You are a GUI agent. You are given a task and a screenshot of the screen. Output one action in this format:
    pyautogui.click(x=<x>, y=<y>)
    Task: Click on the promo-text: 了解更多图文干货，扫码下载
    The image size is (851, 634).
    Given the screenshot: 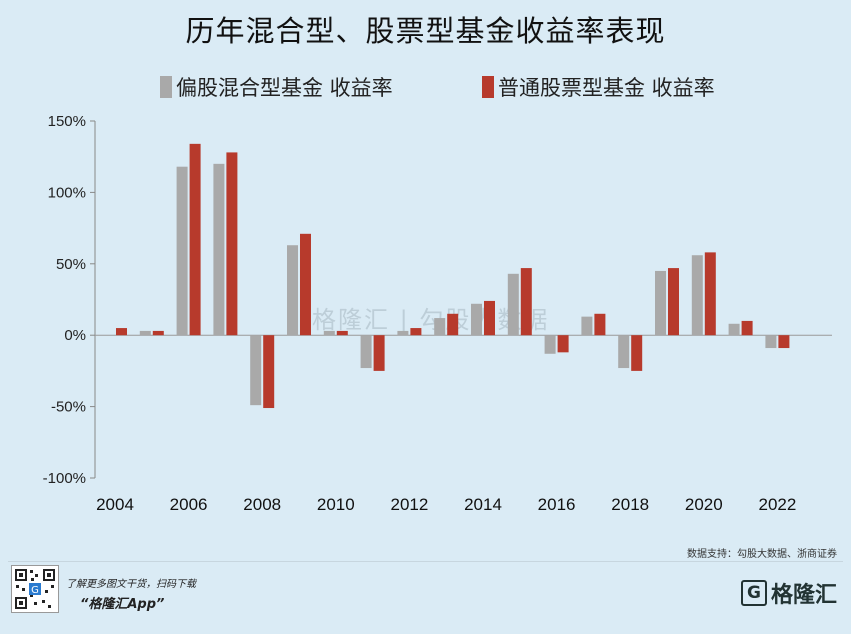 What is the action you would take?
    pyautogui.click(x=131, y=584)
    